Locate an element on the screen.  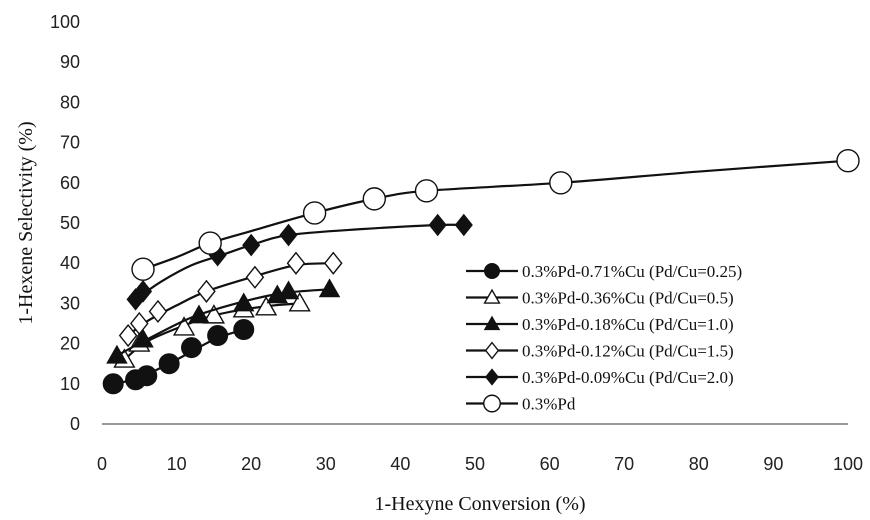
y-tick-label: 0 is located at coordinates (75, 424).